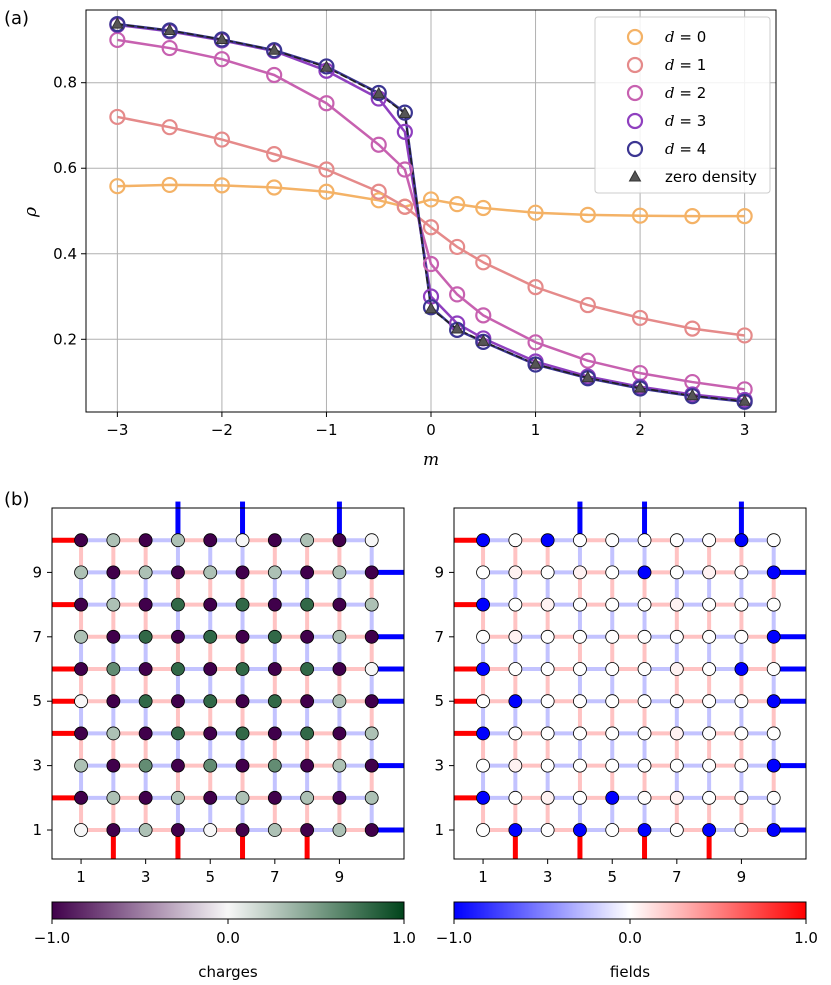 The width and height of the screenshot is (831, 985). I want to click on x-tick-label: 2, so click(640, 430).